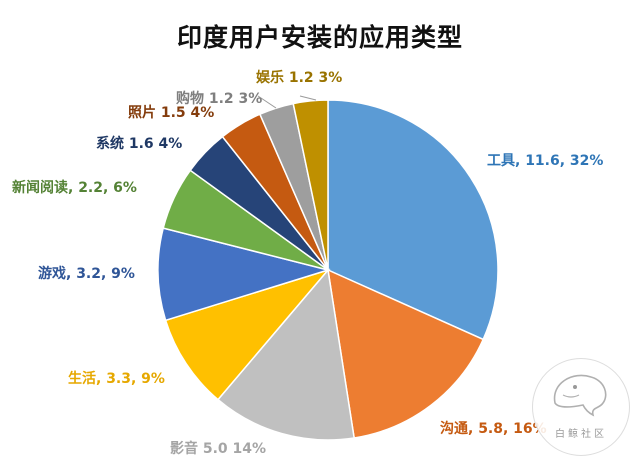  I want to click on slice-label-5: 游戏, 3.2, 9%, so click(86, 273).